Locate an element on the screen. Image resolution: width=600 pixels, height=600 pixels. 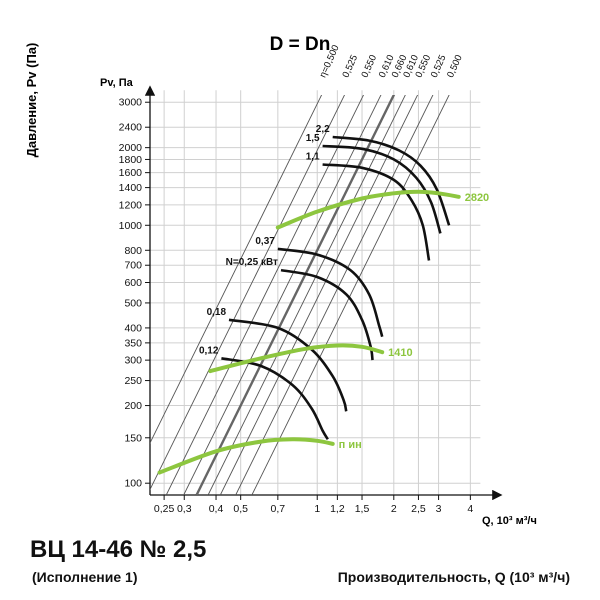
y-tick-label: 1800 is located at coordinates (131, 160).